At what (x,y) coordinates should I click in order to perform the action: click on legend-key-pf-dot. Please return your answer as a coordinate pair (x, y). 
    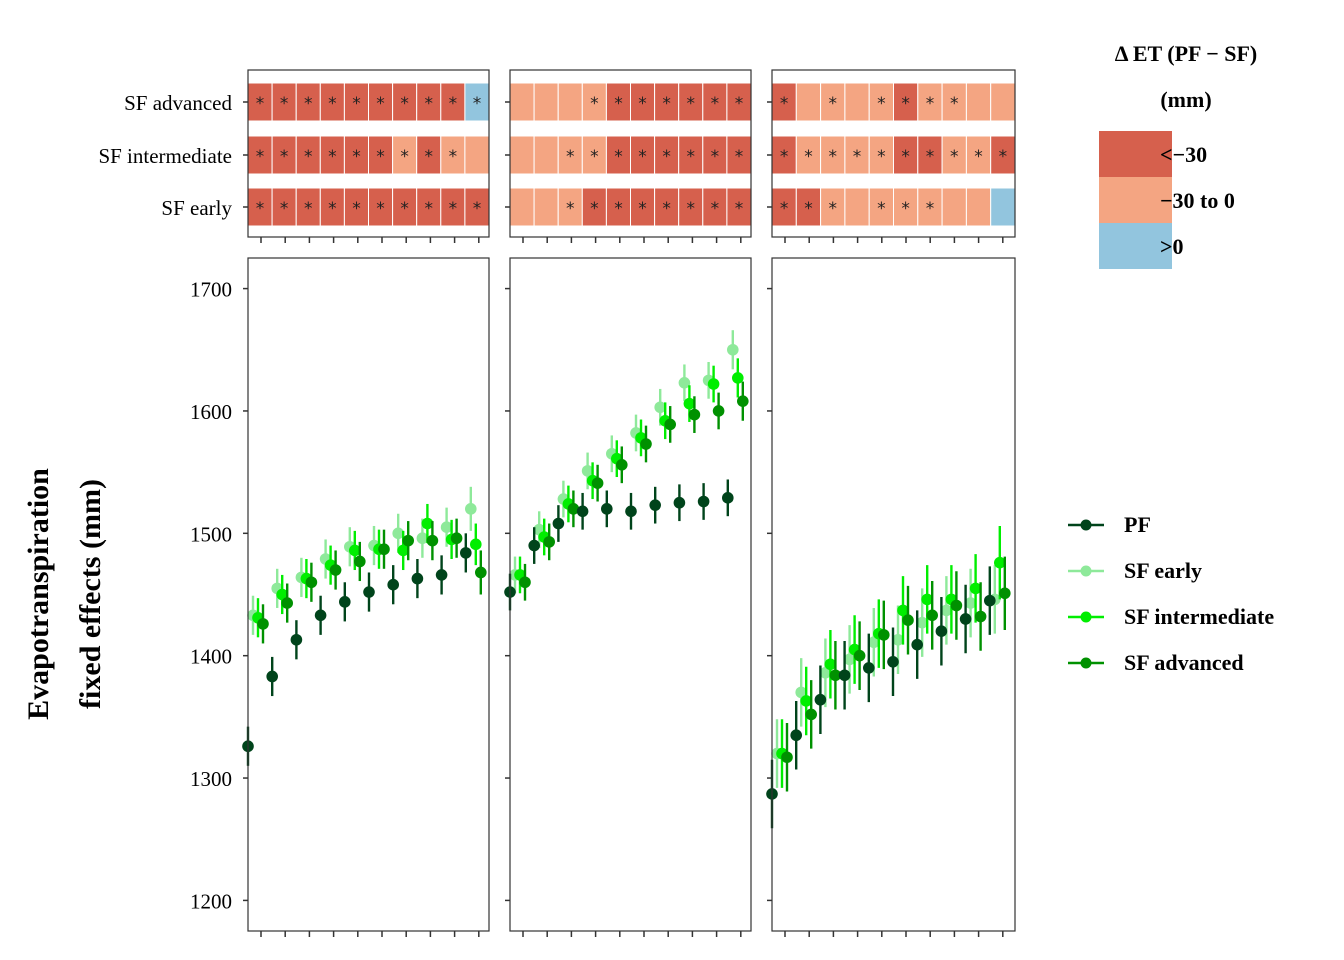
    Looking at the image, I should click on (1086, 525).